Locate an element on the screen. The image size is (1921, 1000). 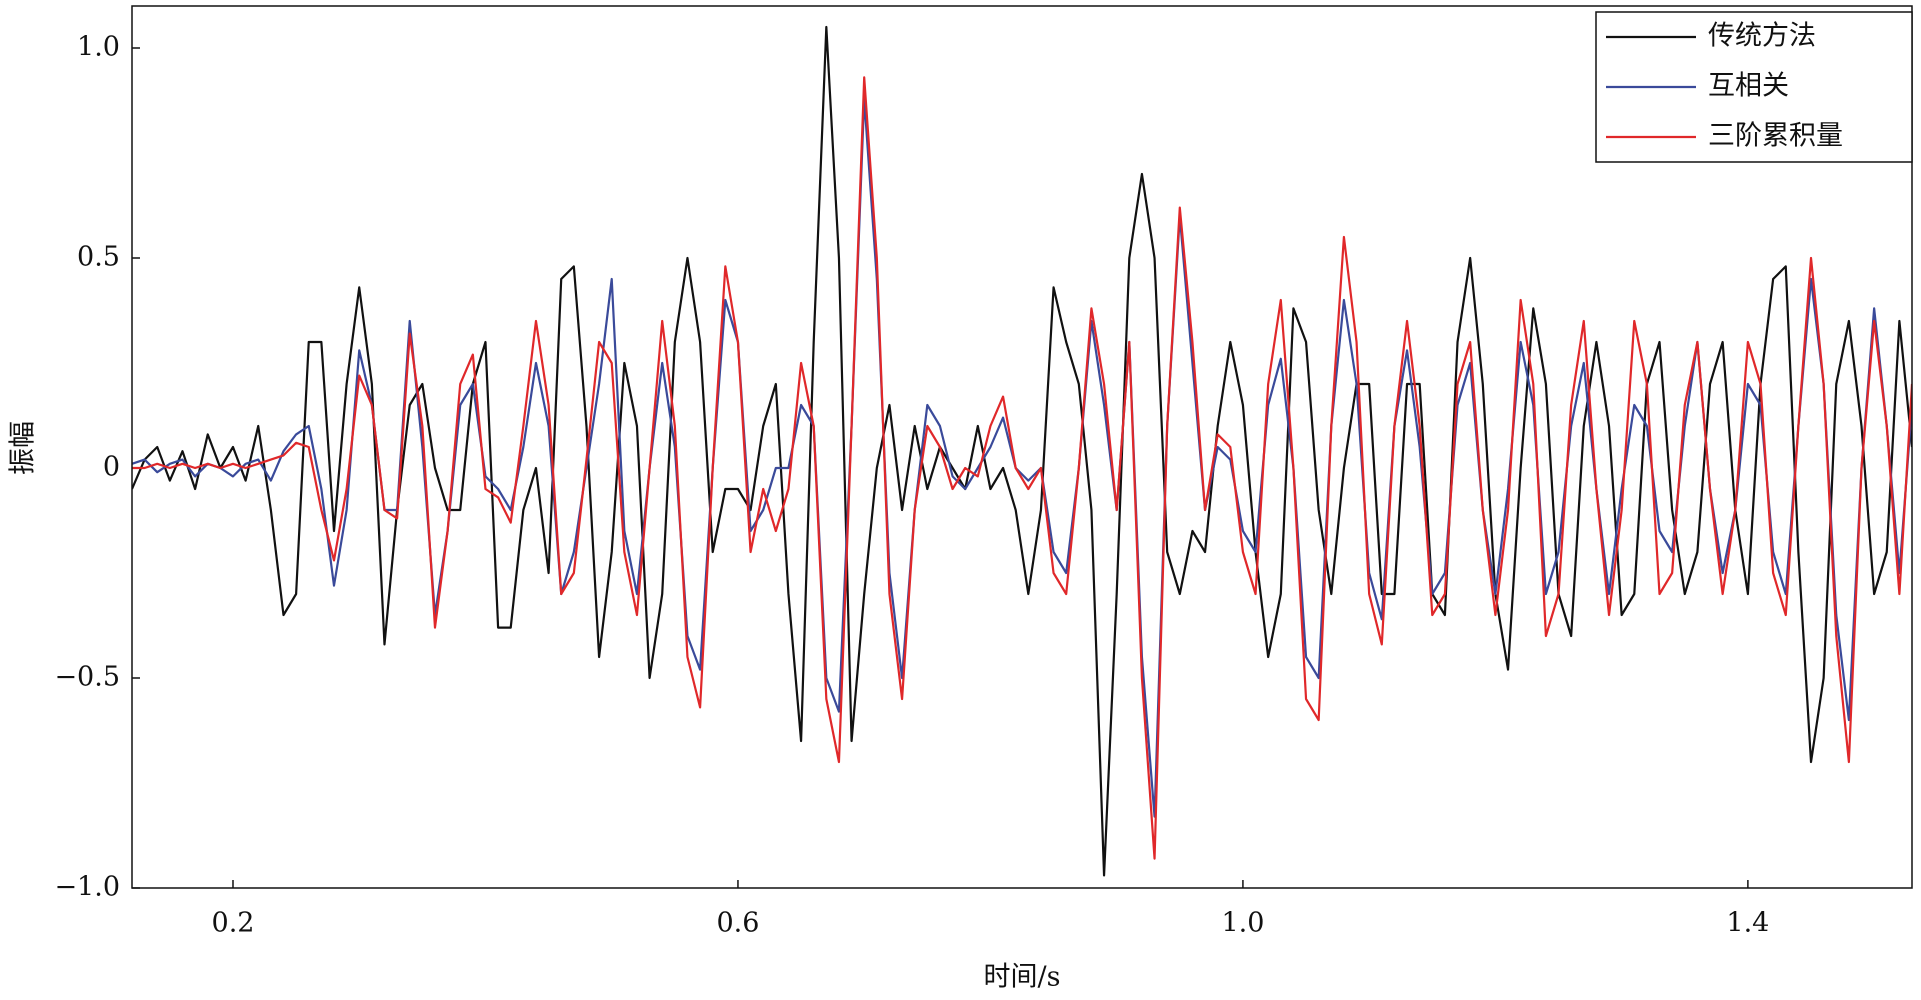
x-tick-label: 0.2 is located at coordinates (233, 923).